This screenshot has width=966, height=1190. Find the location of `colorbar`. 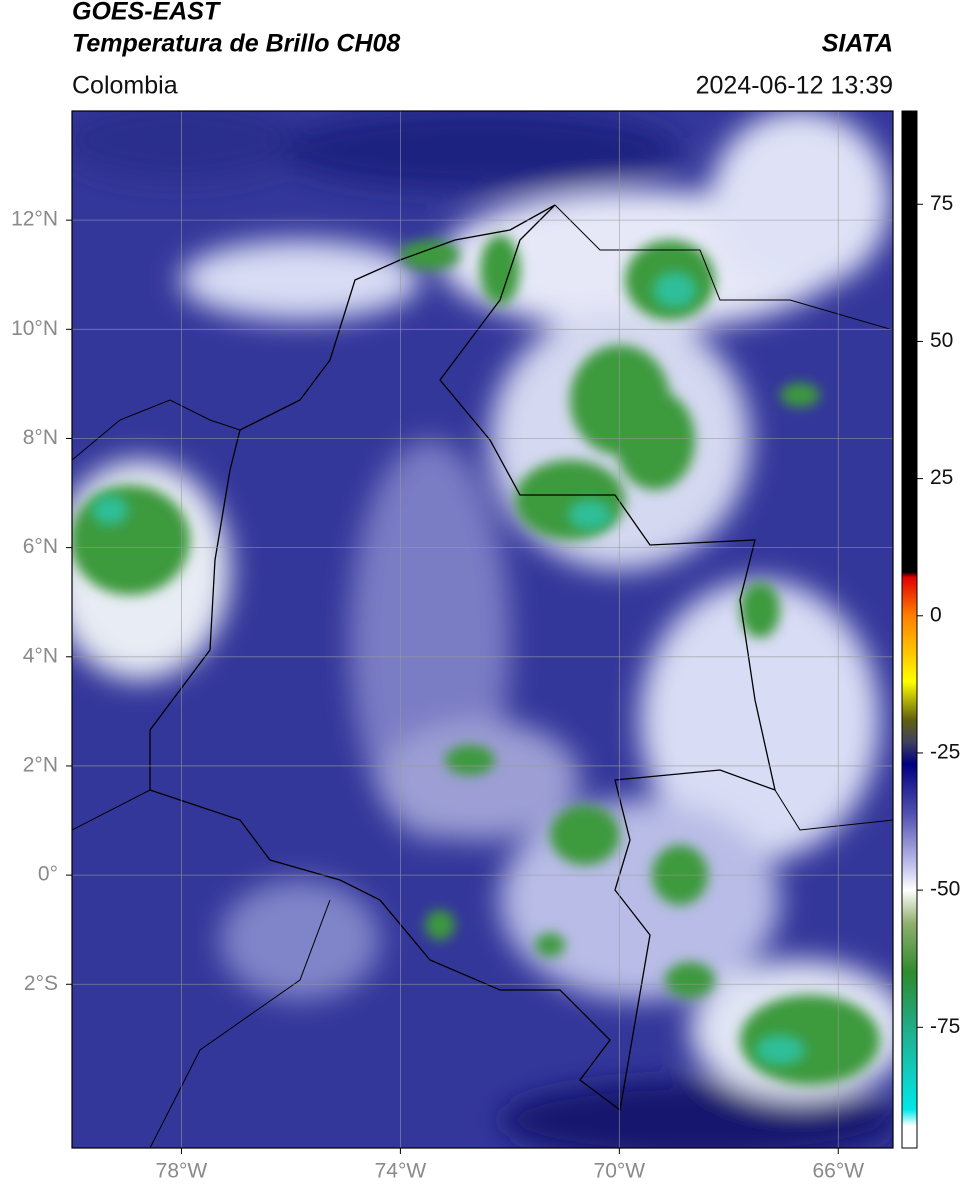

colorbar is located at coordinates (909, 629).